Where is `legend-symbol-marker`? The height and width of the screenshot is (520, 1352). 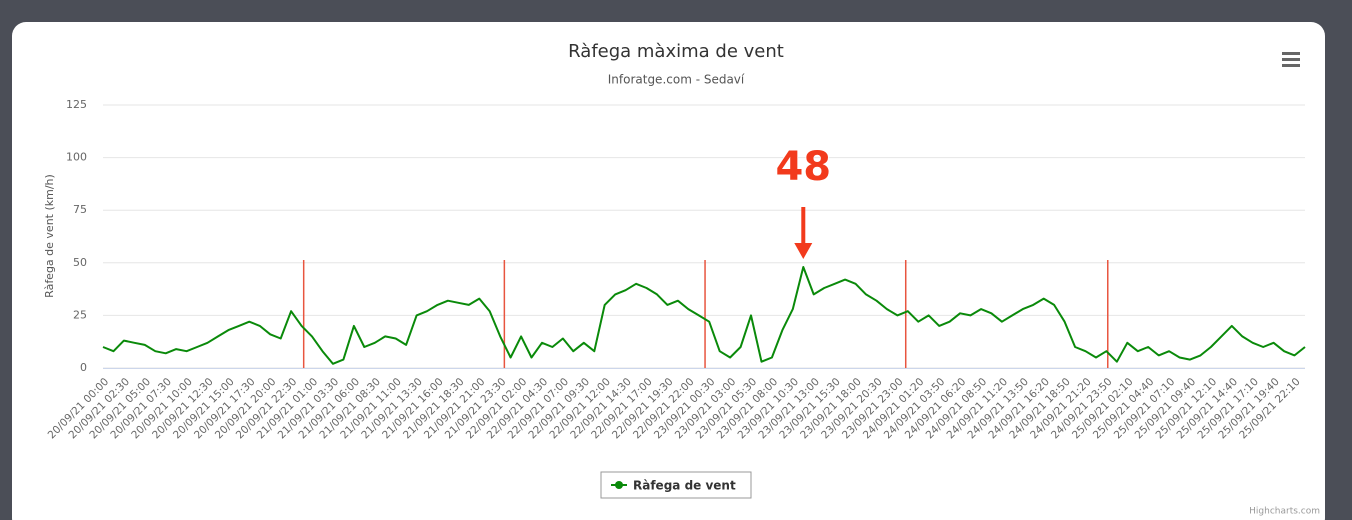
legend-symbol-marker is located at coordinates (619, 485).